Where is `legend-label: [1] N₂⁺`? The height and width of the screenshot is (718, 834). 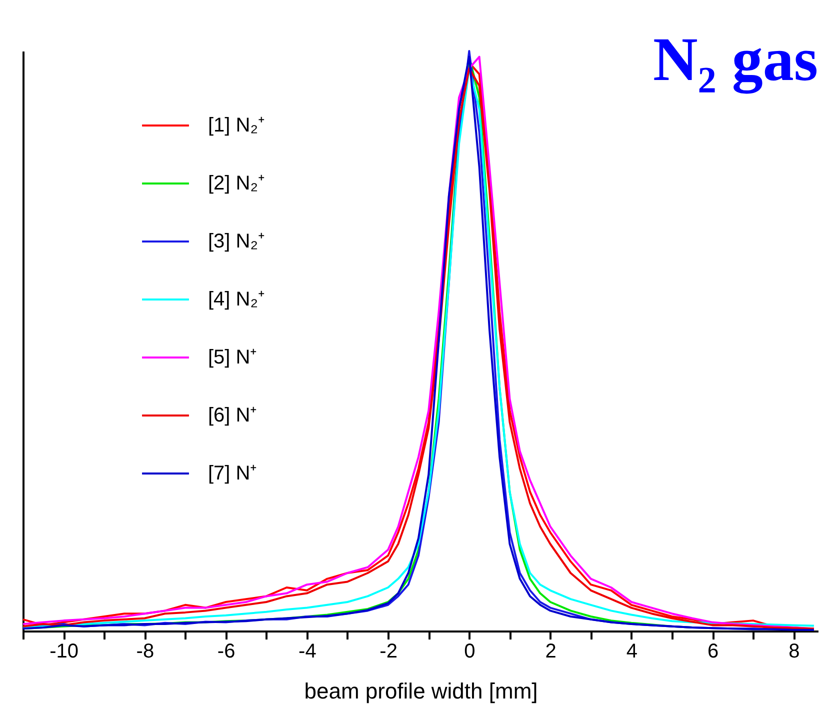 legend-label: [1] N₂⁺ is located at coordinates (236, 125).